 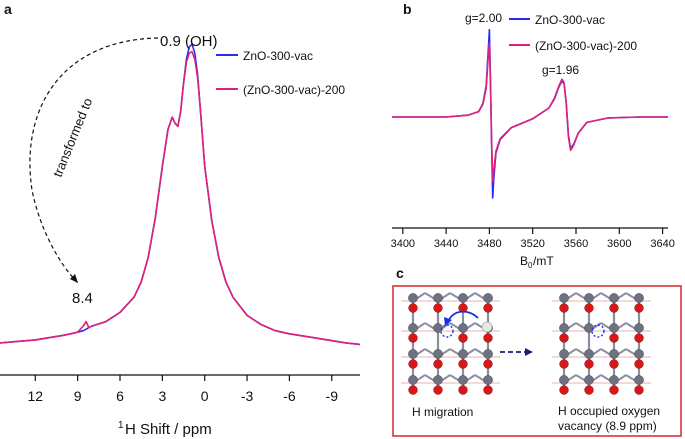 I want to click on nmr-xtick-label: 9, so click(x=78, y=396).